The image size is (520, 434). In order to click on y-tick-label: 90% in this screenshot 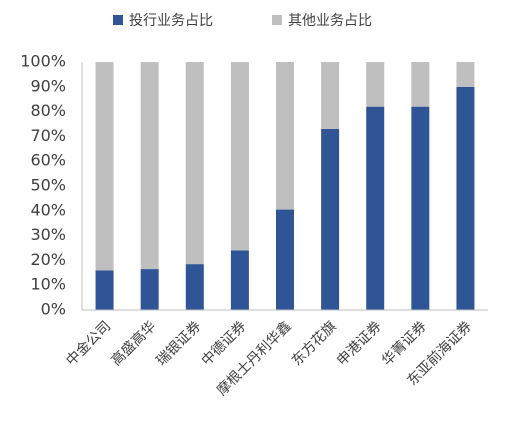, I will do `click(48, 85)`.